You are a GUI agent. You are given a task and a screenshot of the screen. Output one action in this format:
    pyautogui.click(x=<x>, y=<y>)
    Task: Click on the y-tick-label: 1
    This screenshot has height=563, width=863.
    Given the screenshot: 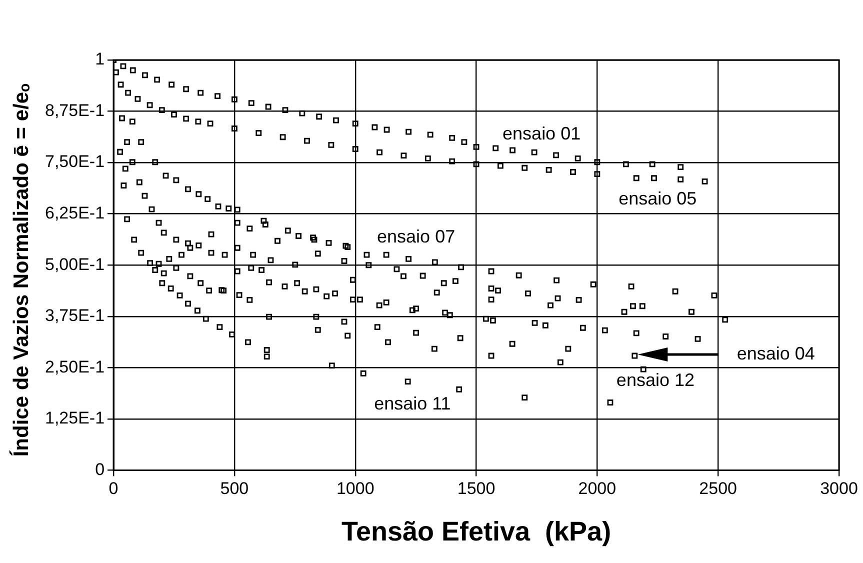 What is the action you would take?
    pyautogui.click(x=100, y=59)
    